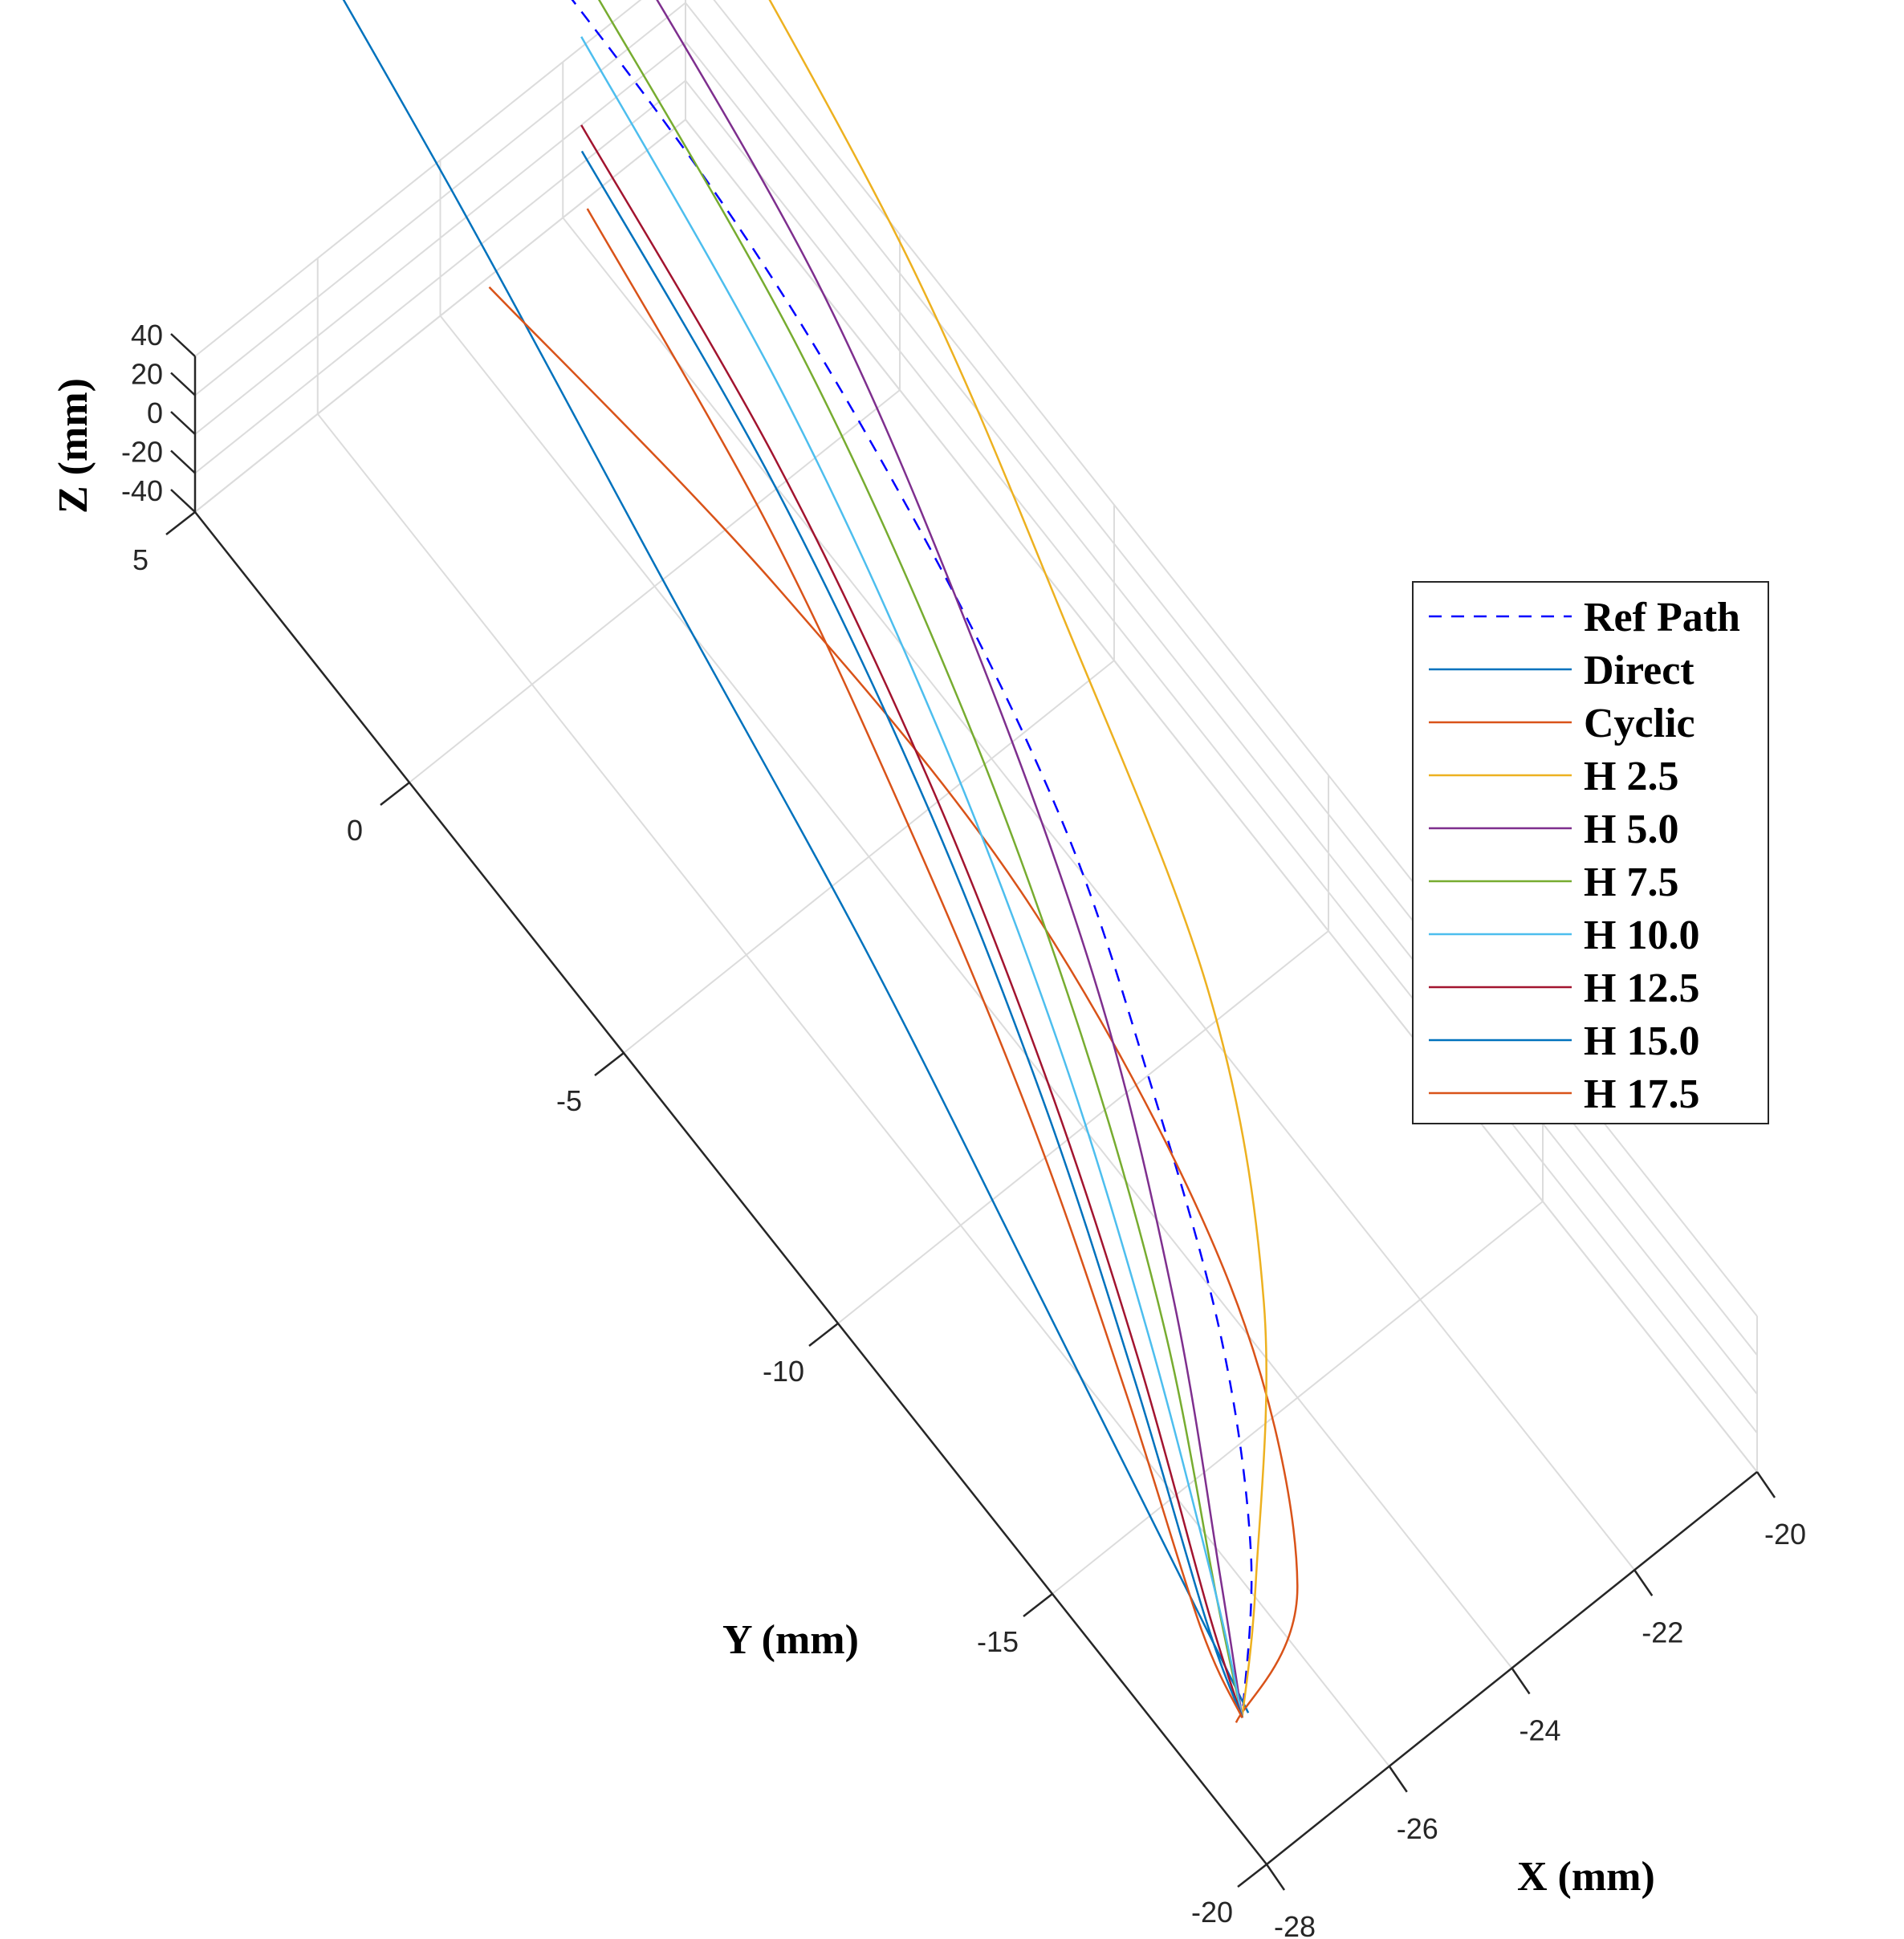  What do you see at coordinates (1631, 829) in the screenshot?
I see `legend-h-5-0-label: H 5.0` at bounding box center [1631, 829].